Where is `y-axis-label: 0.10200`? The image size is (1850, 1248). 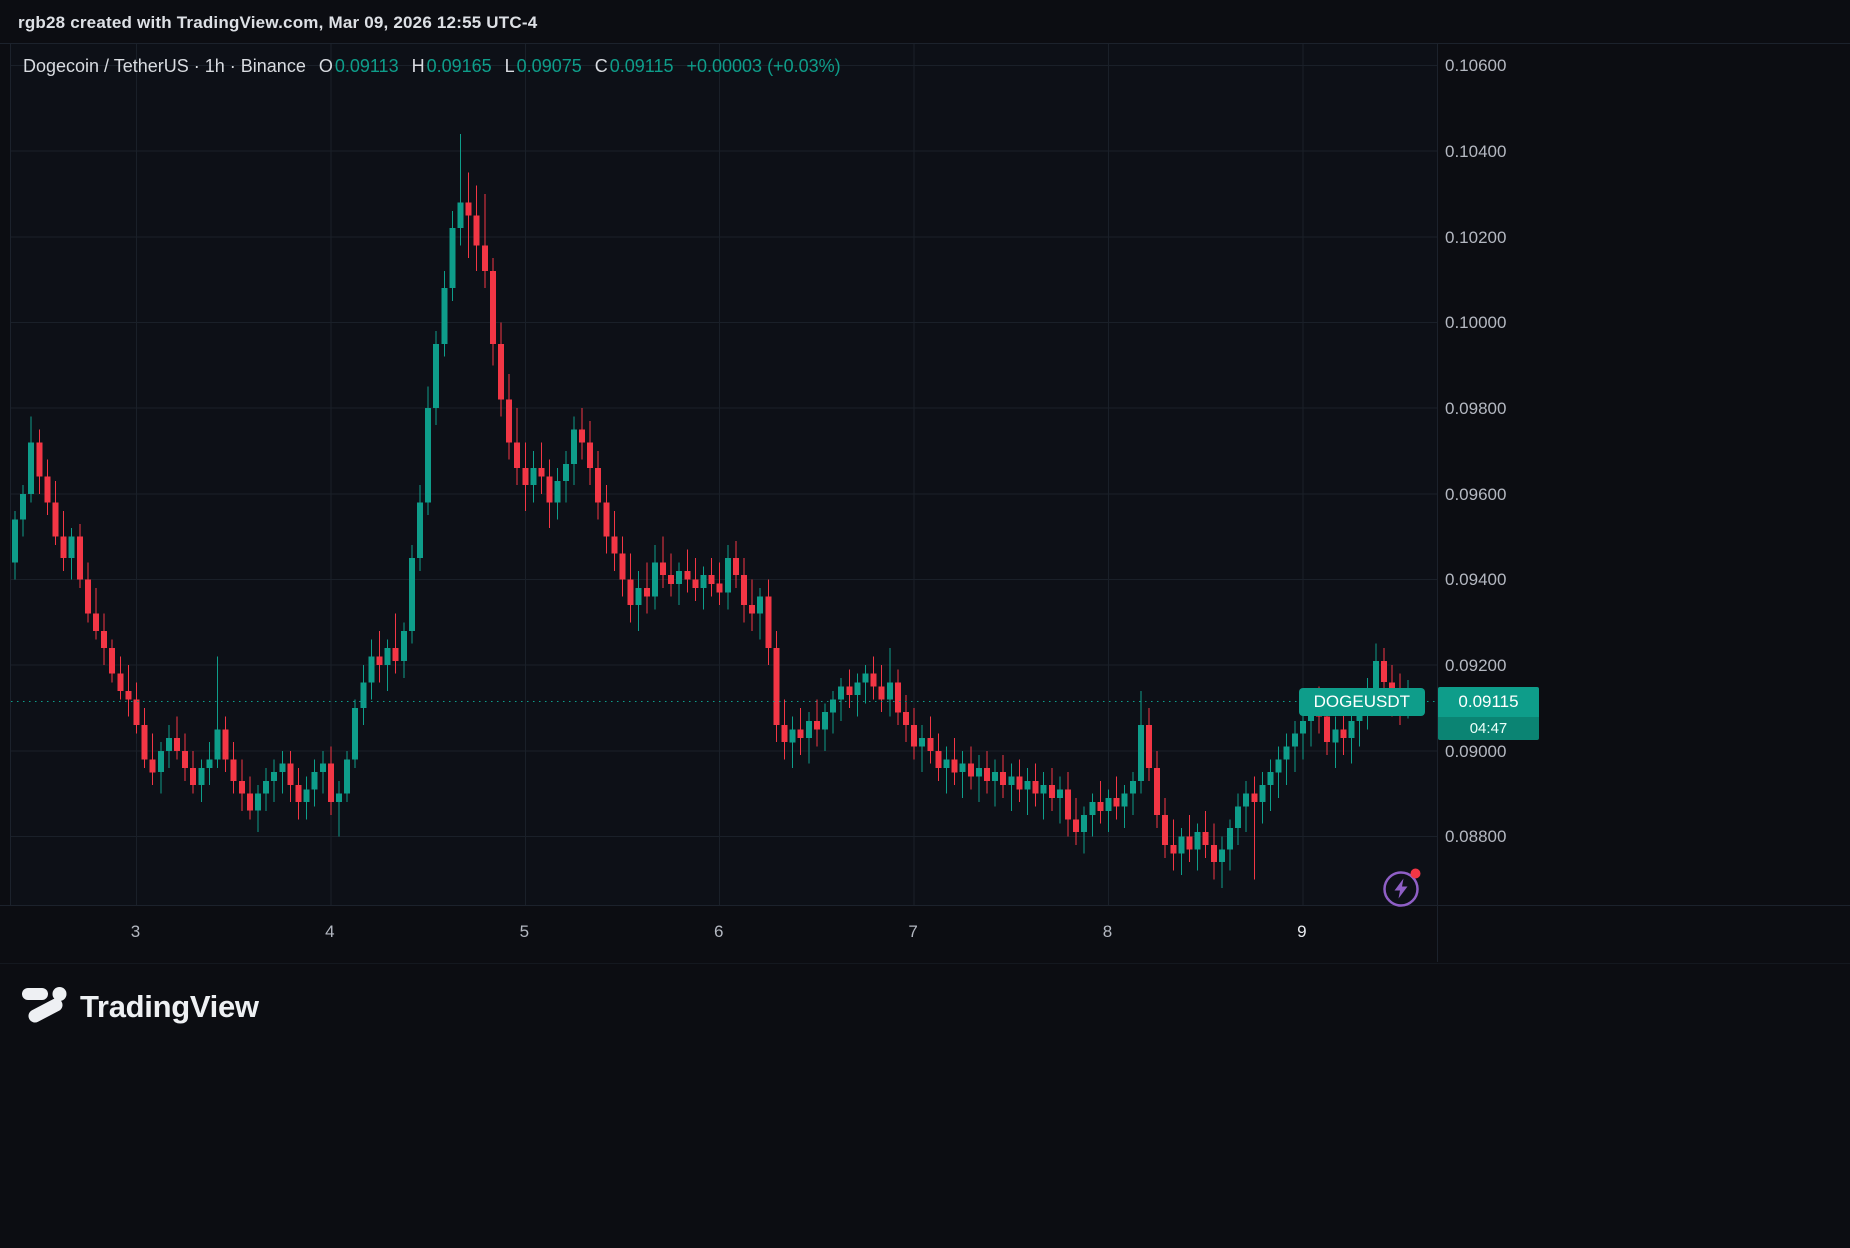 y-axis-label: 0.10200 is located at coordinates (1476, 237).